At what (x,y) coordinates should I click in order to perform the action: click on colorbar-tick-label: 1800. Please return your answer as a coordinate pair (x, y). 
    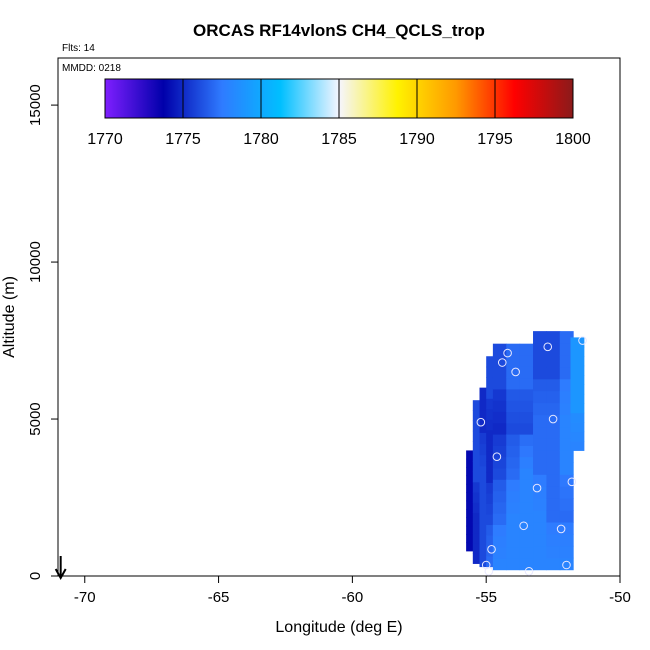
    Looking at the image, I should click on (573, 139).